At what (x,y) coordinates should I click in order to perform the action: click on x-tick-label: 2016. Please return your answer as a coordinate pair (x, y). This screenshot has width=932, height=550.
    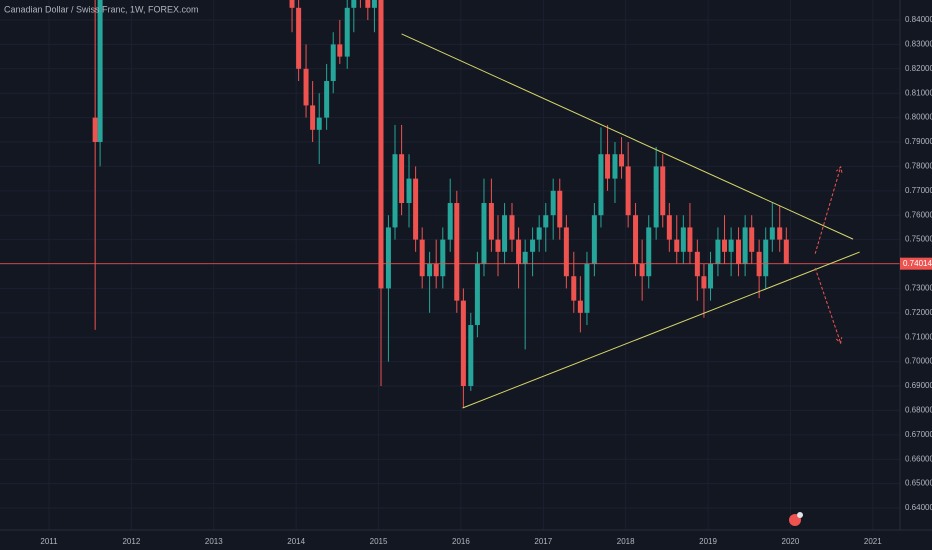
    Looking at the image, I should click on (461, 541).